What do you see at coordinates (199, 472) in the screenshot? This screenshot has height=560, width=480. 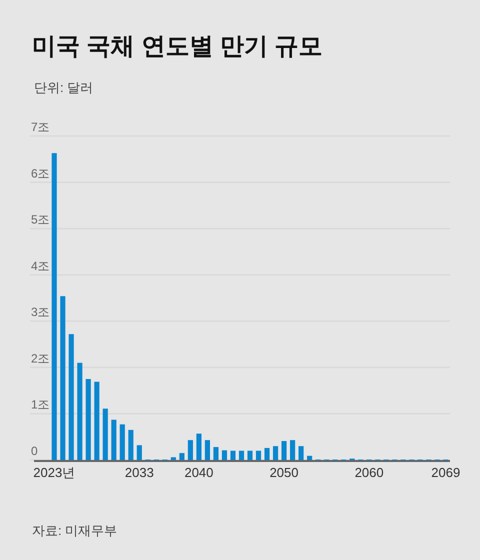 I see `x-tick-label: 2040` at bounding box center [199, 472].